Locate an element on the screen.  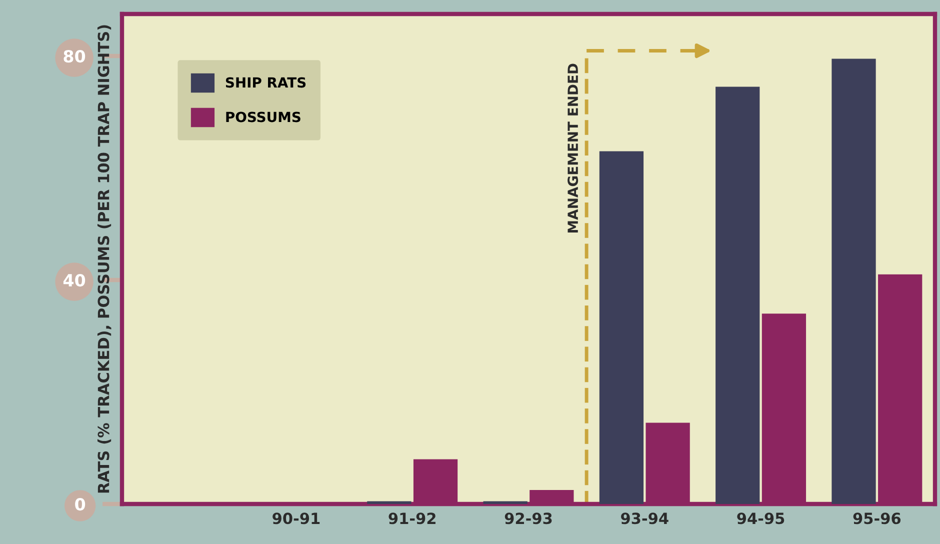
y-tick-label: 40 is located at coordinates (74, 280).